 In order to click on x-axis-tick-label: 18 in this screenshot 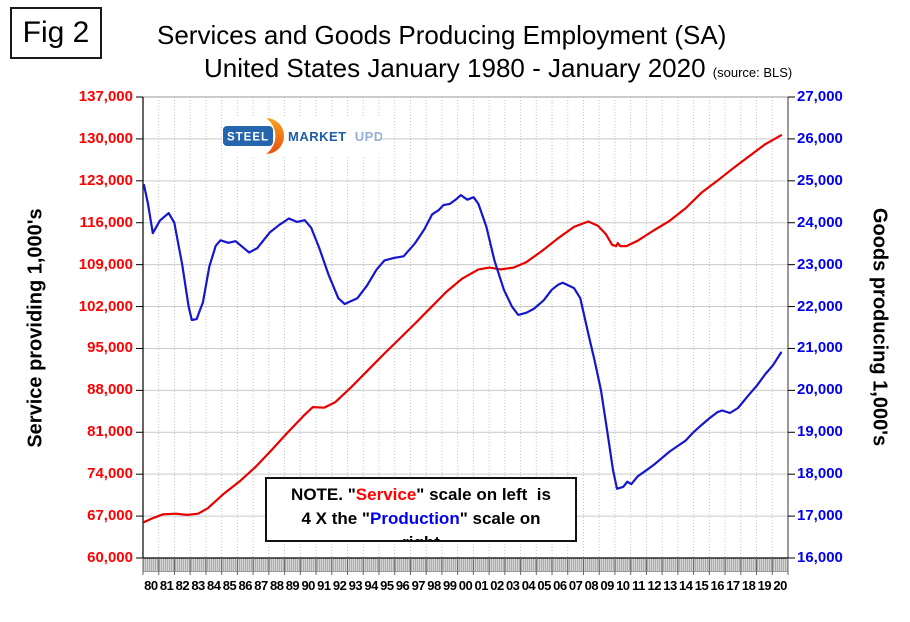, I will do `click(748, 585)`.